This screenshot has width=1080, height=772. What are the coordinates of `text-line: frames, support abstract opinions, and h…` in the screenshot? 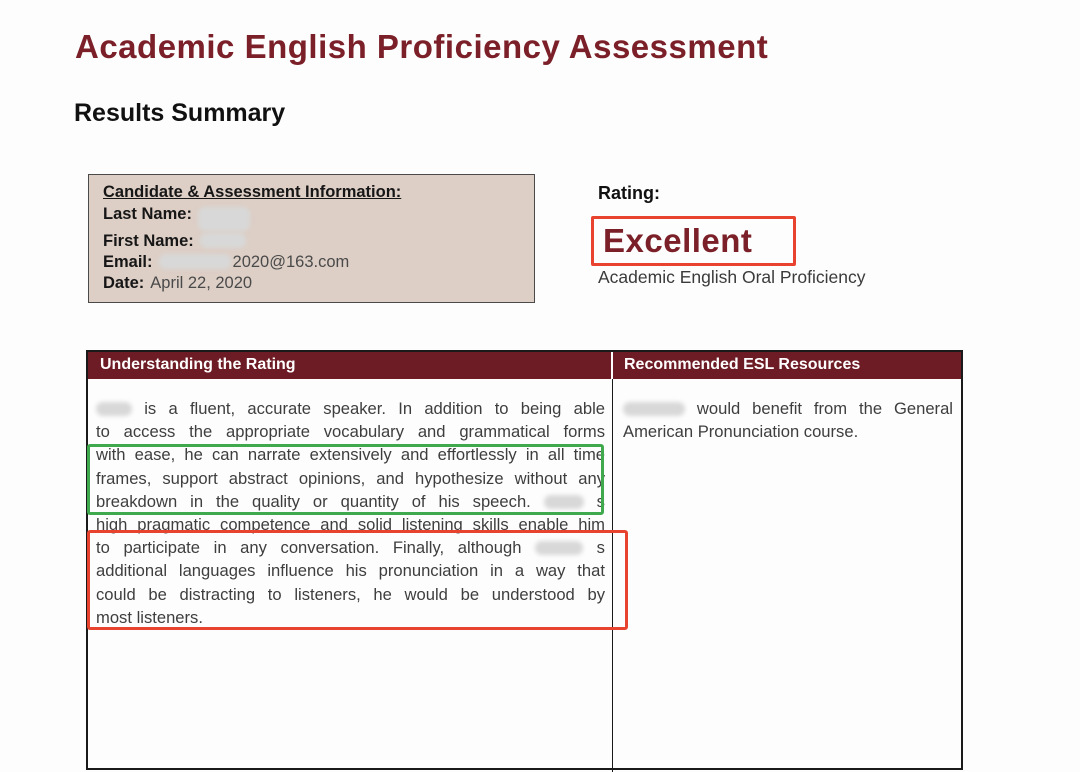 It's located at (350, 478).